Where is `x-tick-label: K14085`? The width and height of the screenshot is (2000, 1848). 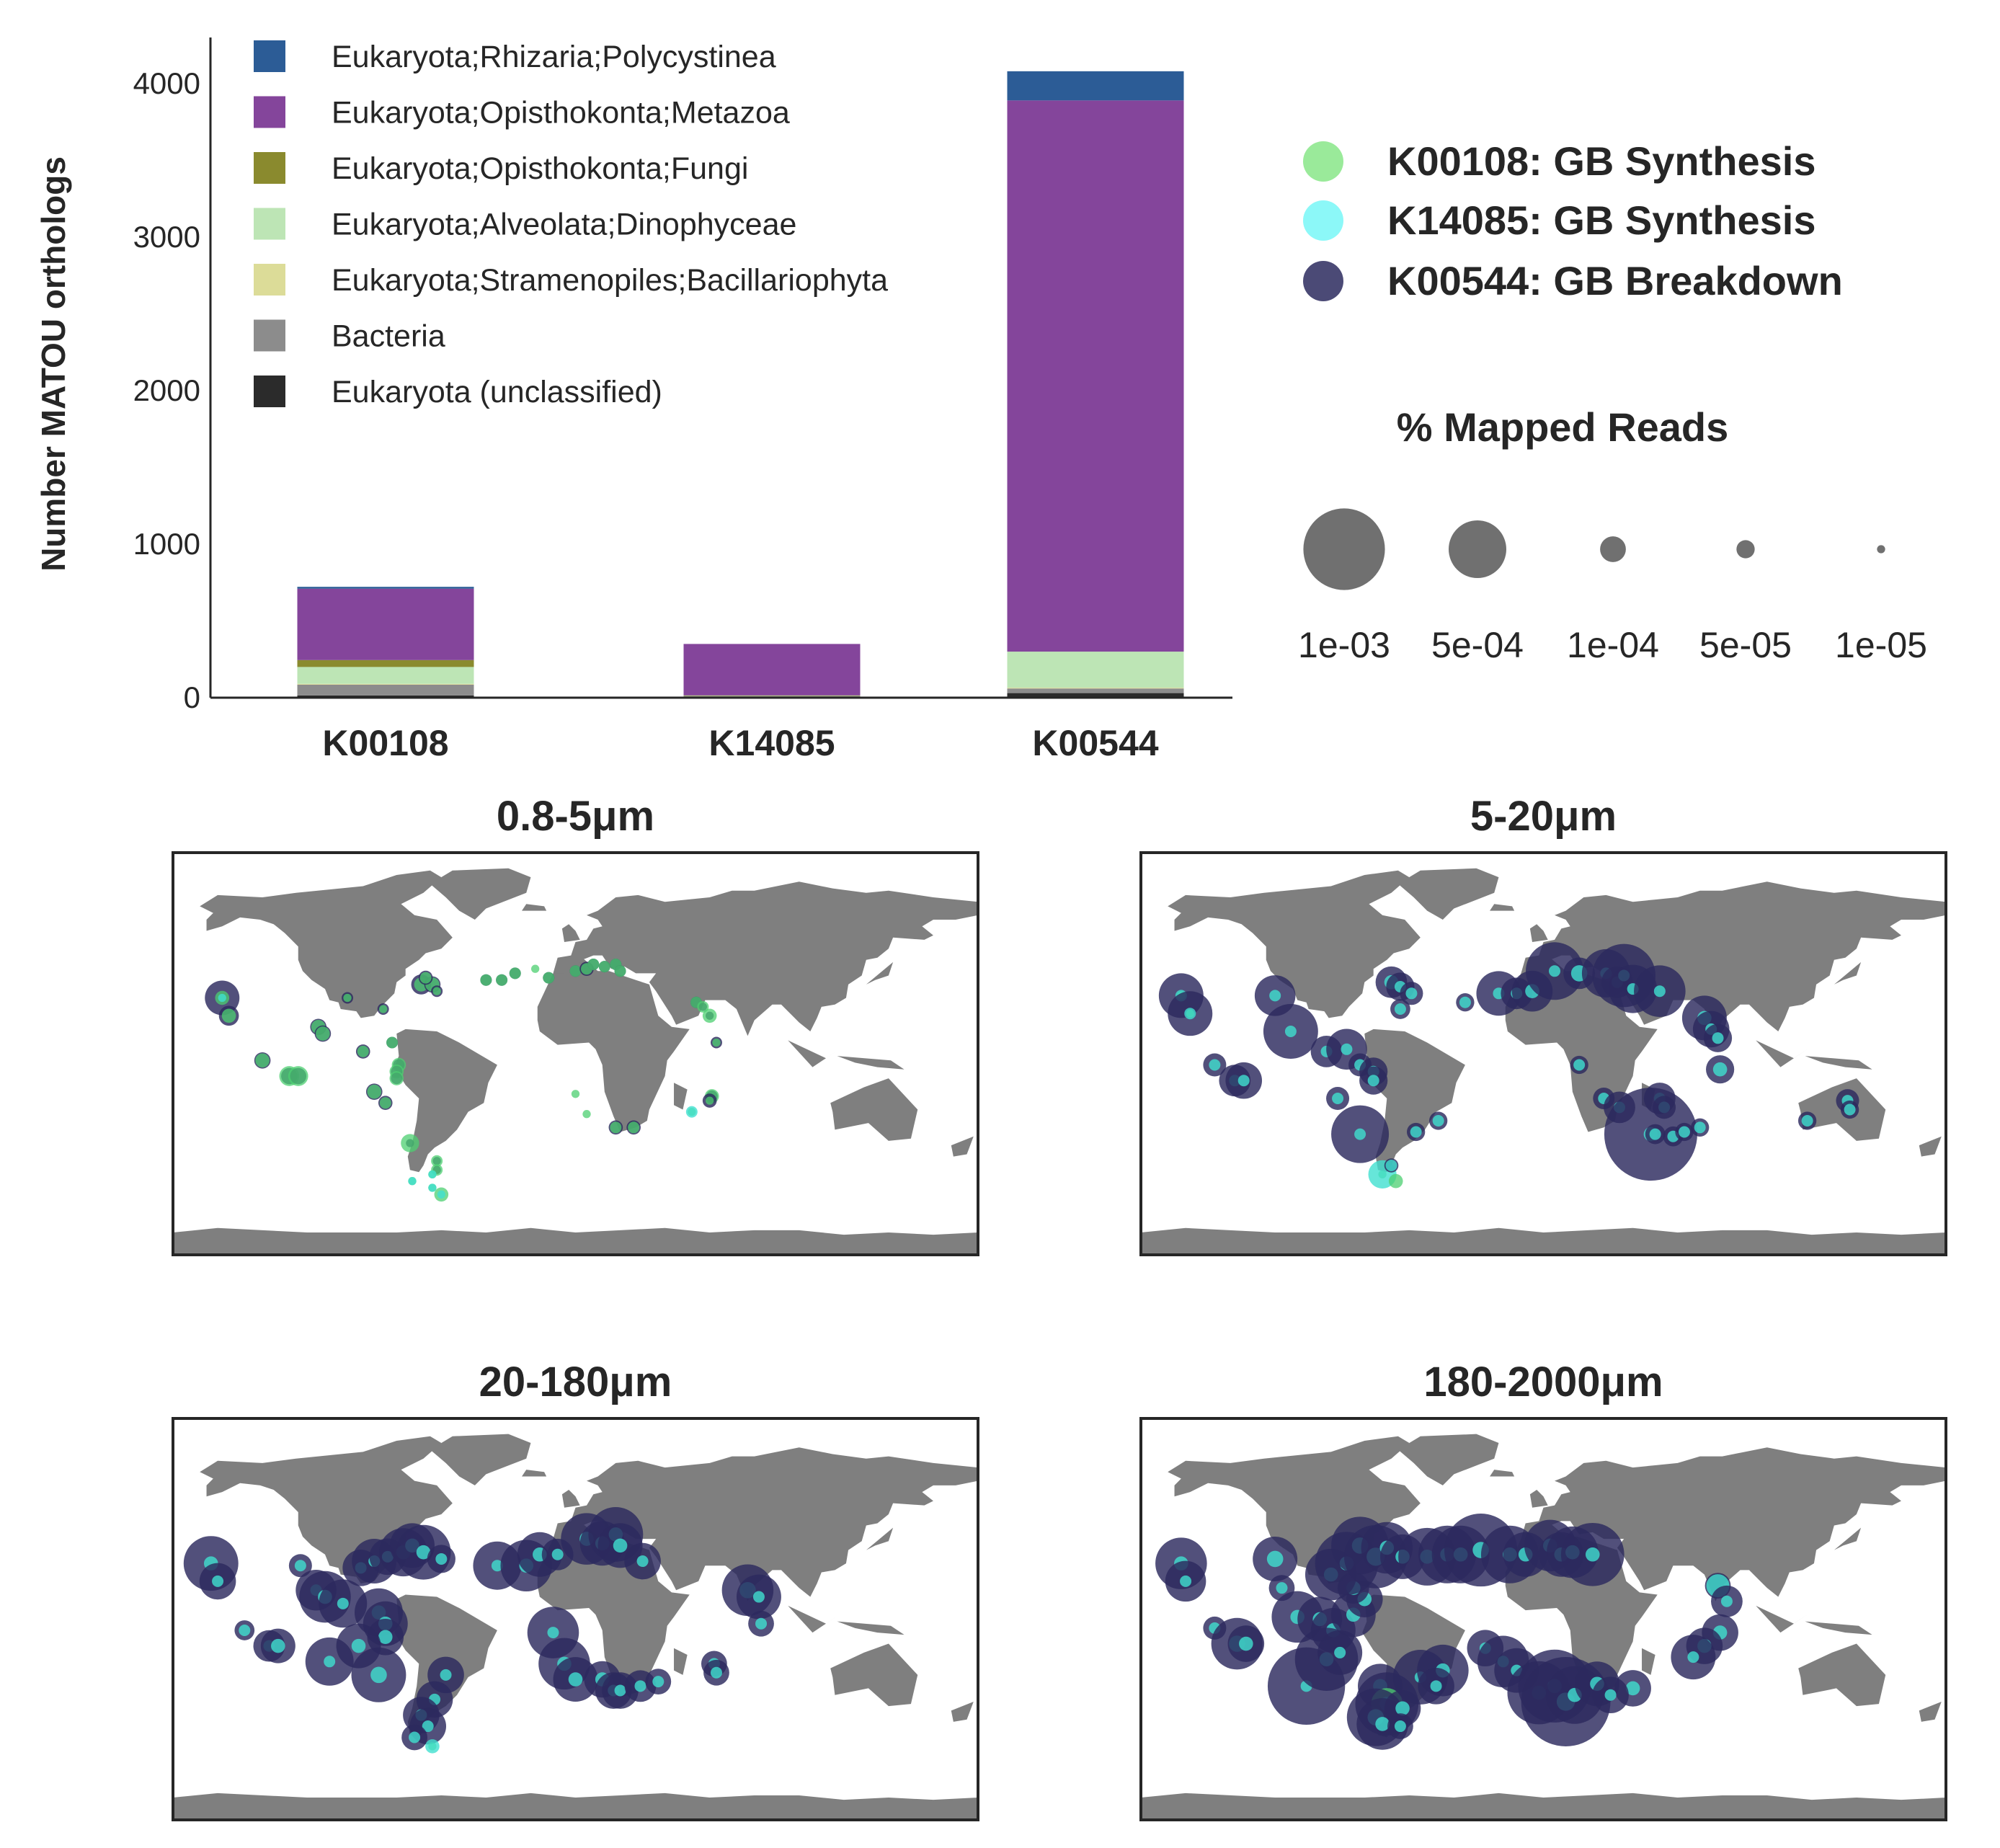
x-tick-label: K14085 is located at coordinates (771, 743).